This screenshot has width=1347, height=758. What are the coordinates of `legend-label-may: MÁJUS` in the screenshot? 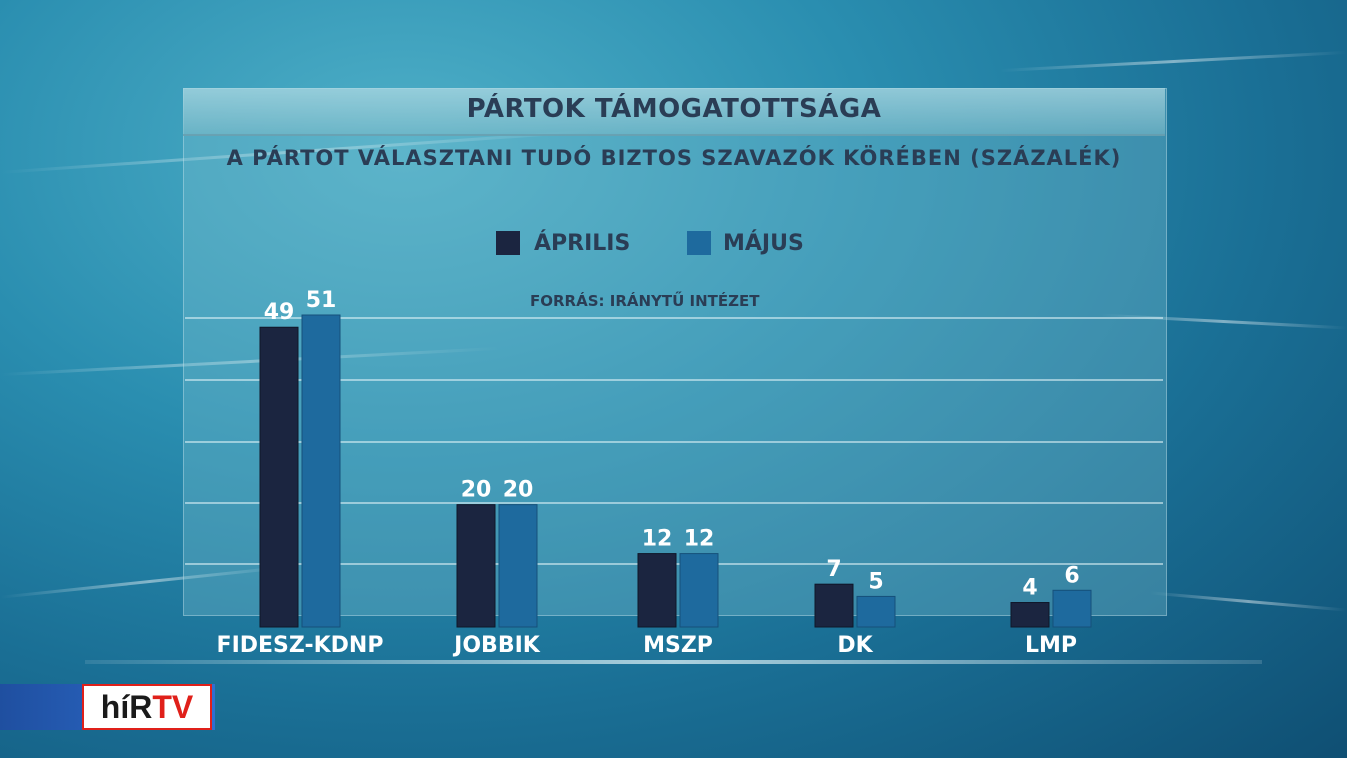 It's located at (763, 243).